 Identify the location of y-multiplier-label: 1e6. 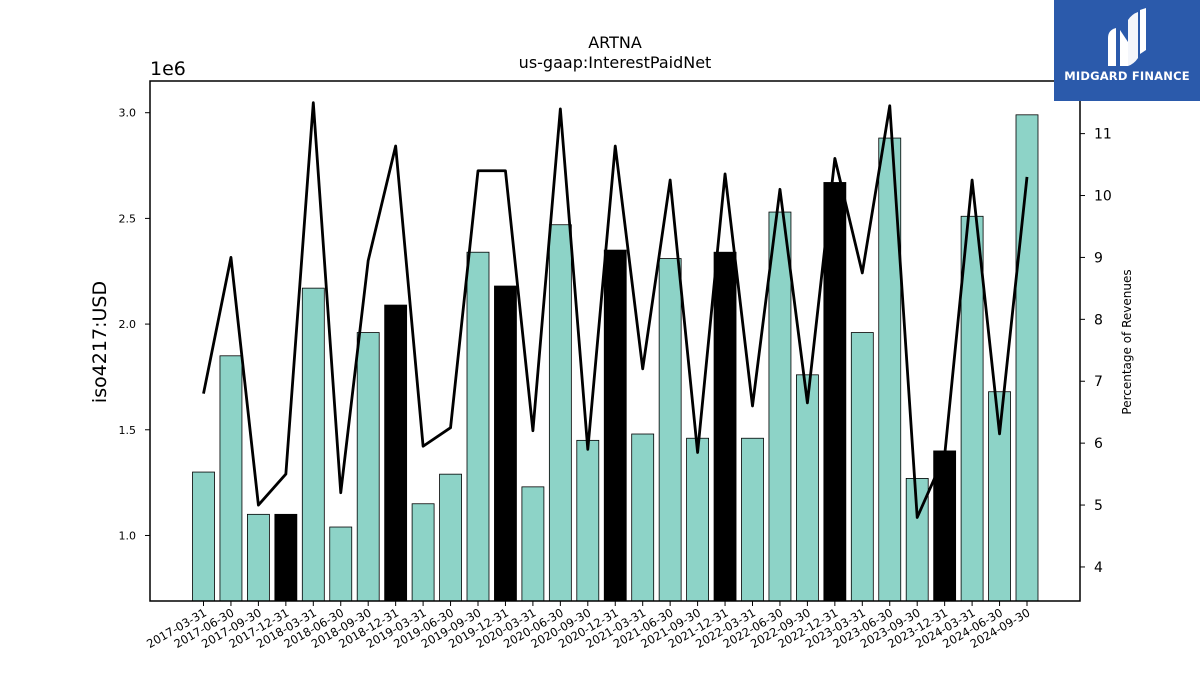
(168, 69).